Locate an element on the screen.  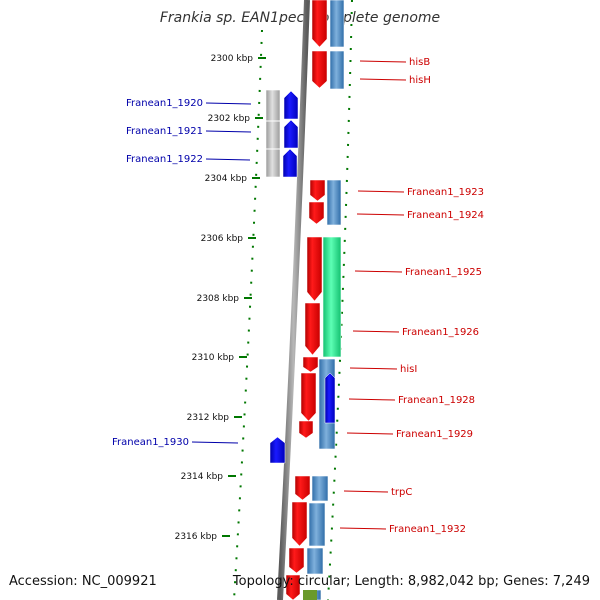
gene-label: hisB is located at coordinates (419, 62).